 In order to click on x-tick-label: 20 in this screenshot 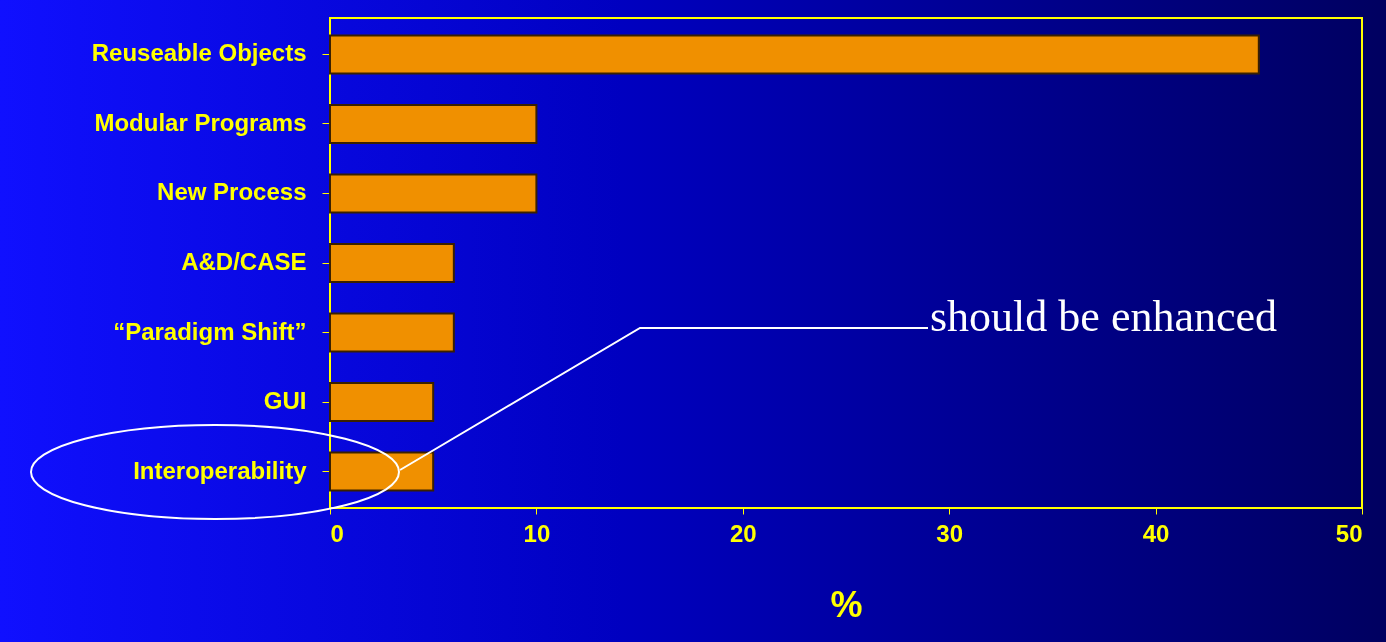, I will do `click(743, 533)`.